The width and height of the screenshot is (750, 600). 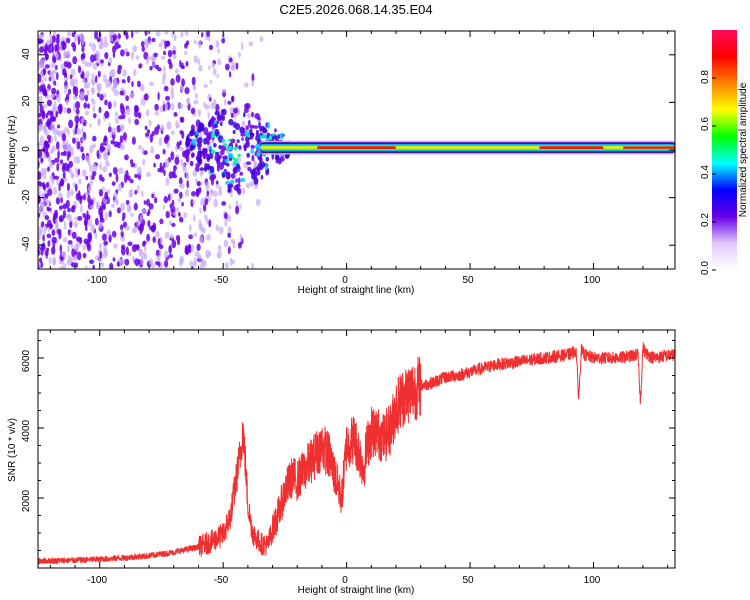 I want to click on spec-x-tick-label: 100, so click(x=592, y=280).